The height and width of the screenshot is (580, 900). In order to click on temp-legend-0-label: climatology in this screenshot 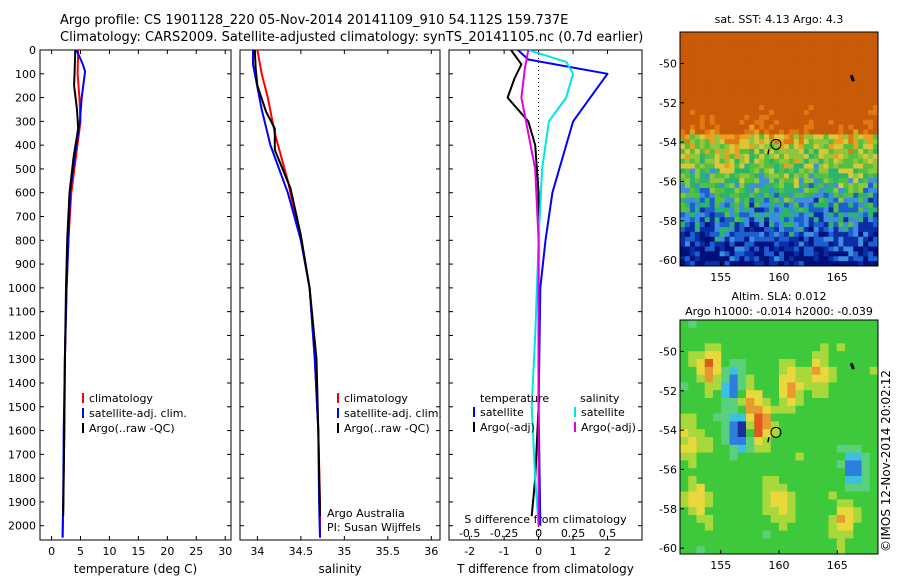, I will do `click(121, 398)`.